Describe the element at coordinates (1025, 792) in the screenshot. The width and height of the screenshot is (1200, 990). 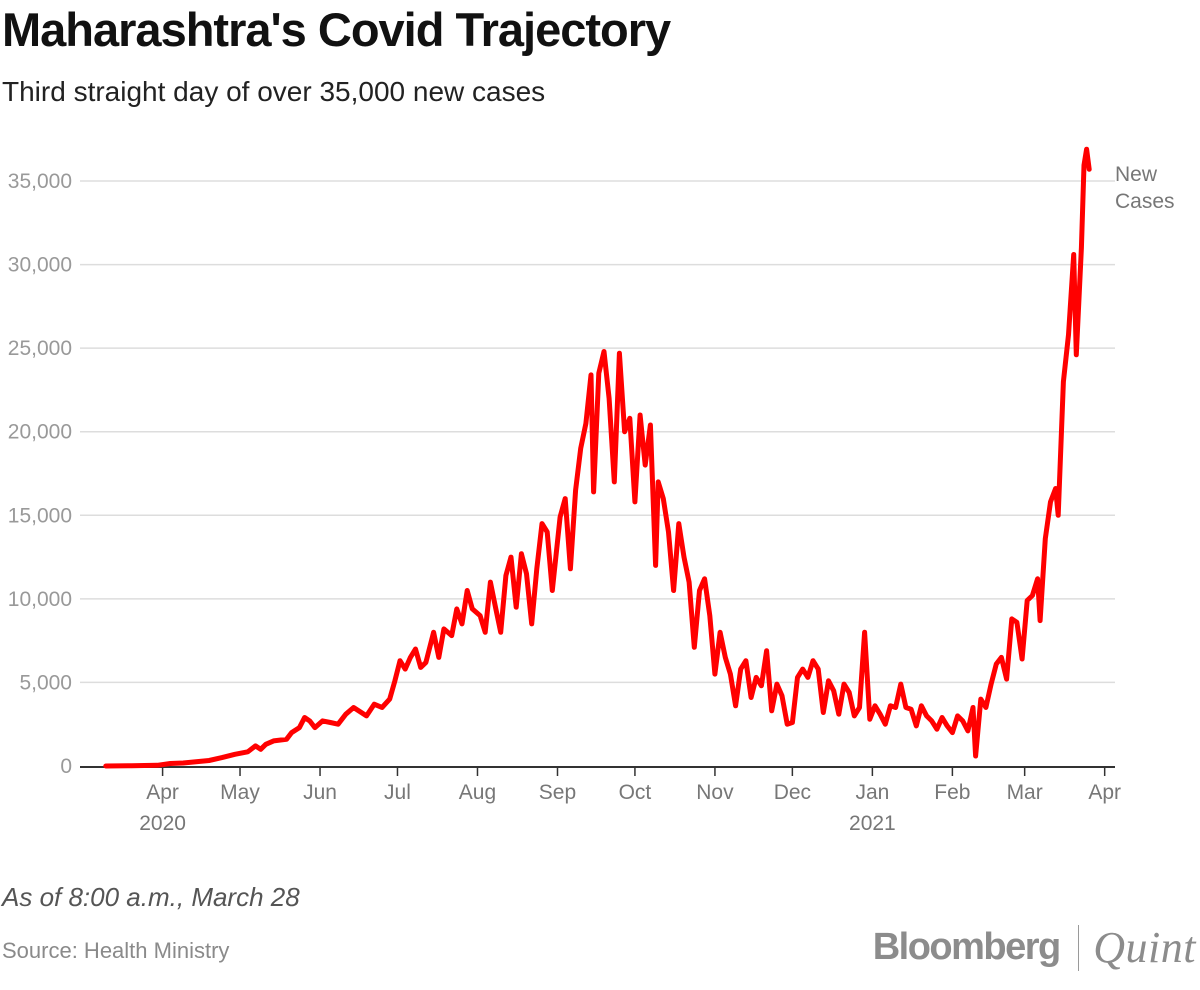
I see `x-tick-label: Mar` at that location.